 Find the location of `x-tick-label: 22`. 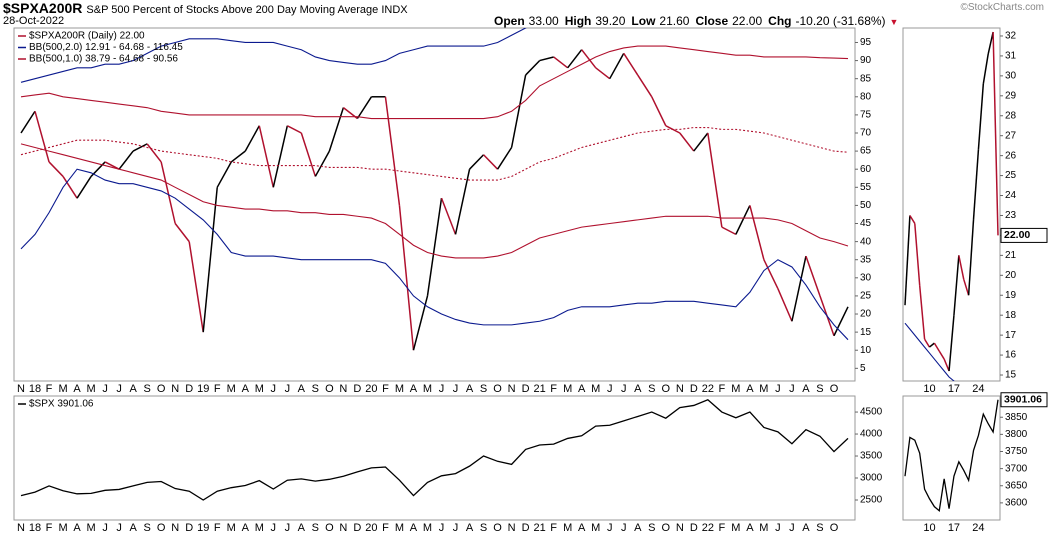

x-tick-label: 22 is located at coordinates (708, 528).